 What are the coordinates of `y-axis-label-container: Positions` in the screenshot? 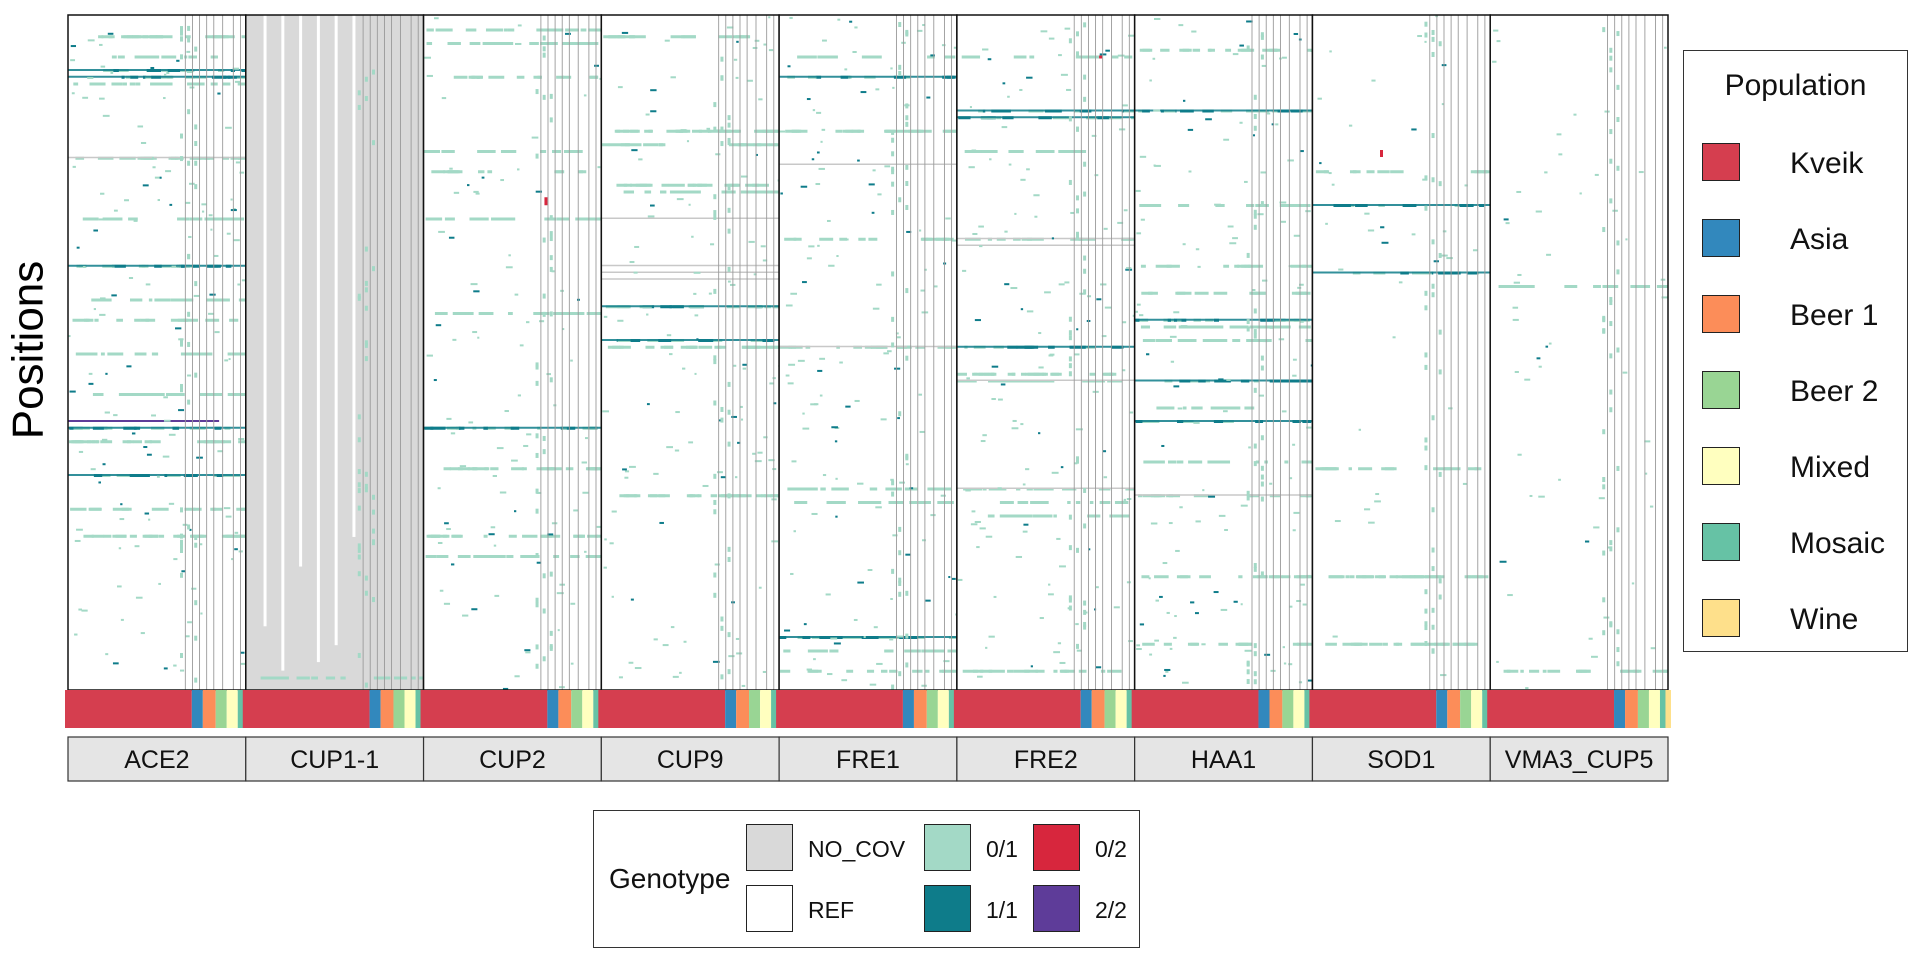 It's located at (27, 350).